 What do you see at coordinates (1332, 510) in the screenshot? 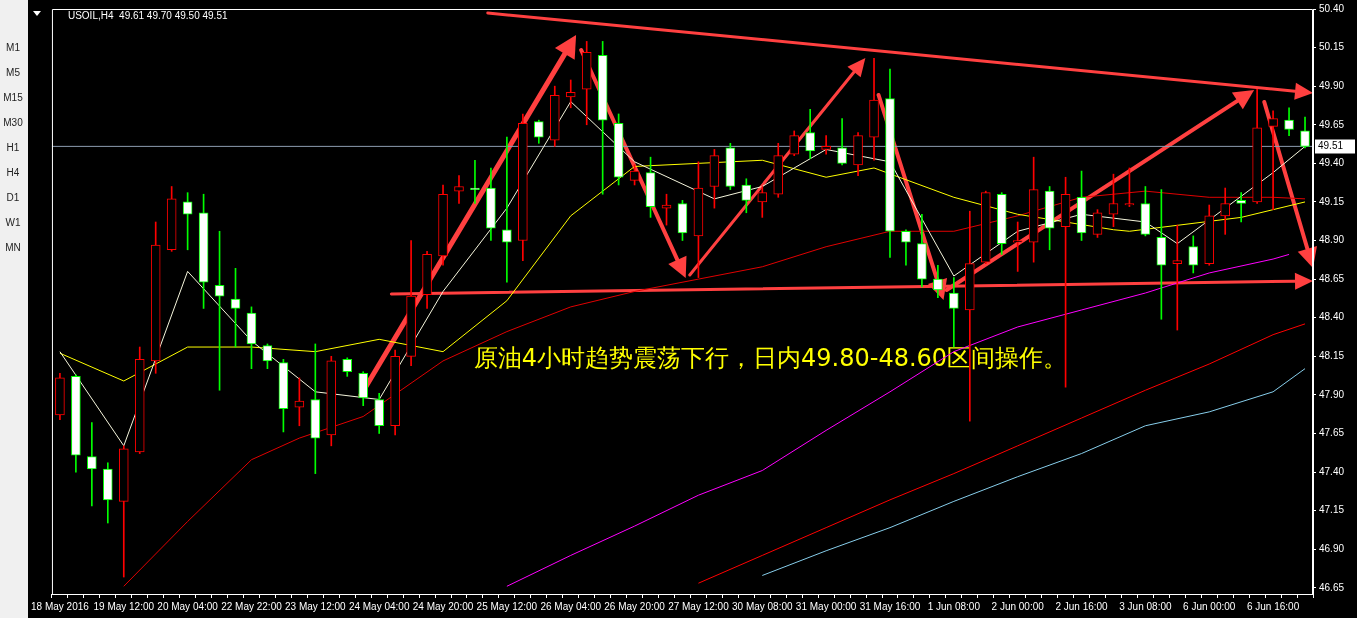
I see `y-tick-label: 47.15` at bounding box center [1332, 510].